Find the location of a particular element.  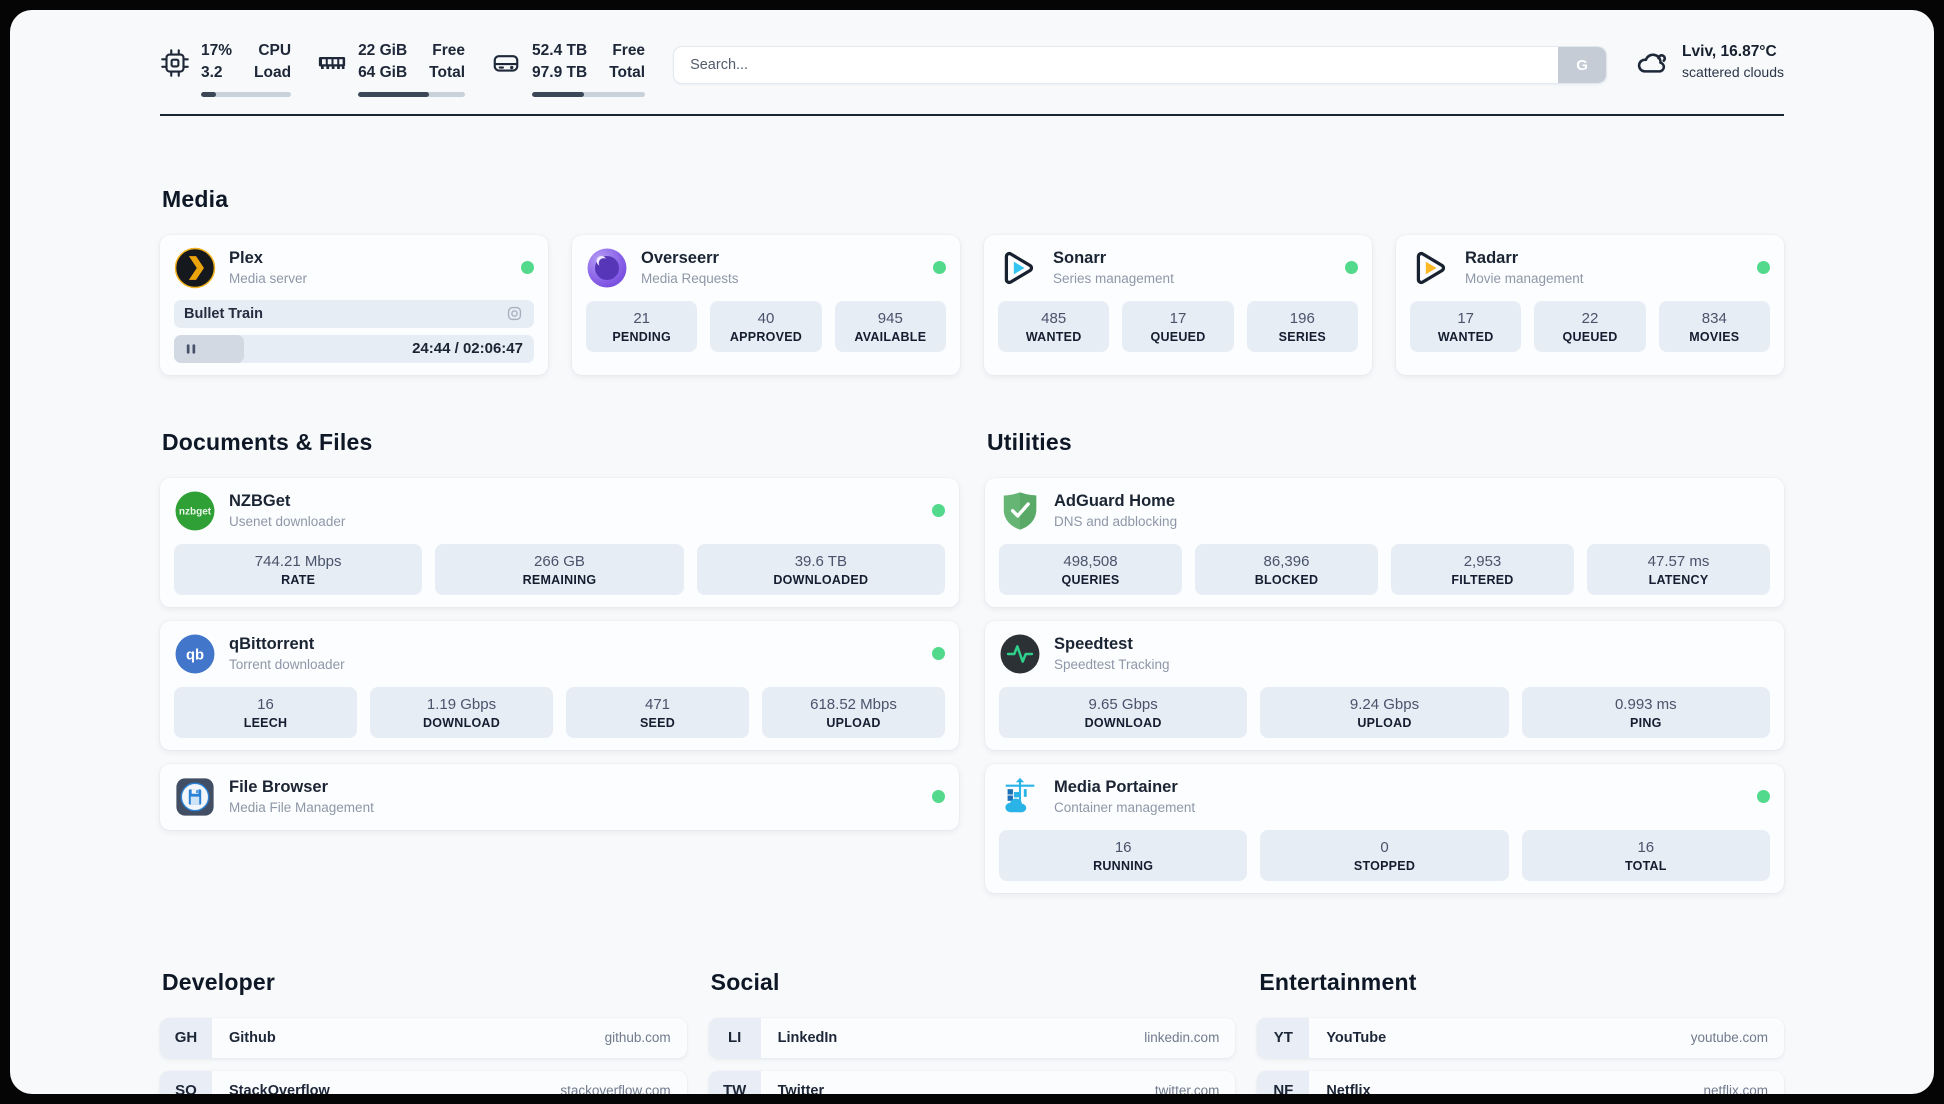

metric-value: 2,953 is located at coordinates (1482, 561).